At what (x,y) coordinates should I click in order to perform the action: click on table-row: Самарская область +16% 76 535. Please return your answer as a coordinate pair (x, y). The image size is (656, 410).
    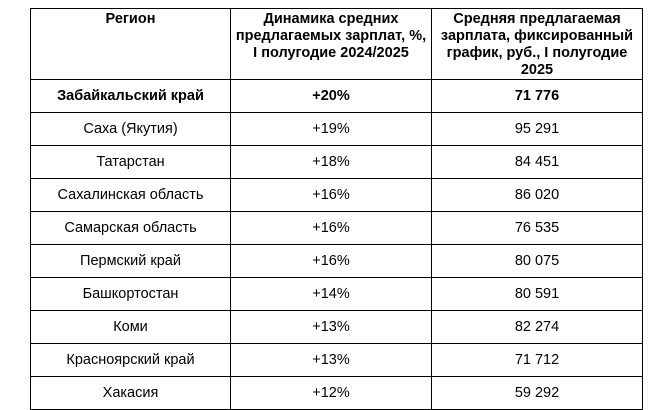
    Looking at the image, I should click on (336, 228).